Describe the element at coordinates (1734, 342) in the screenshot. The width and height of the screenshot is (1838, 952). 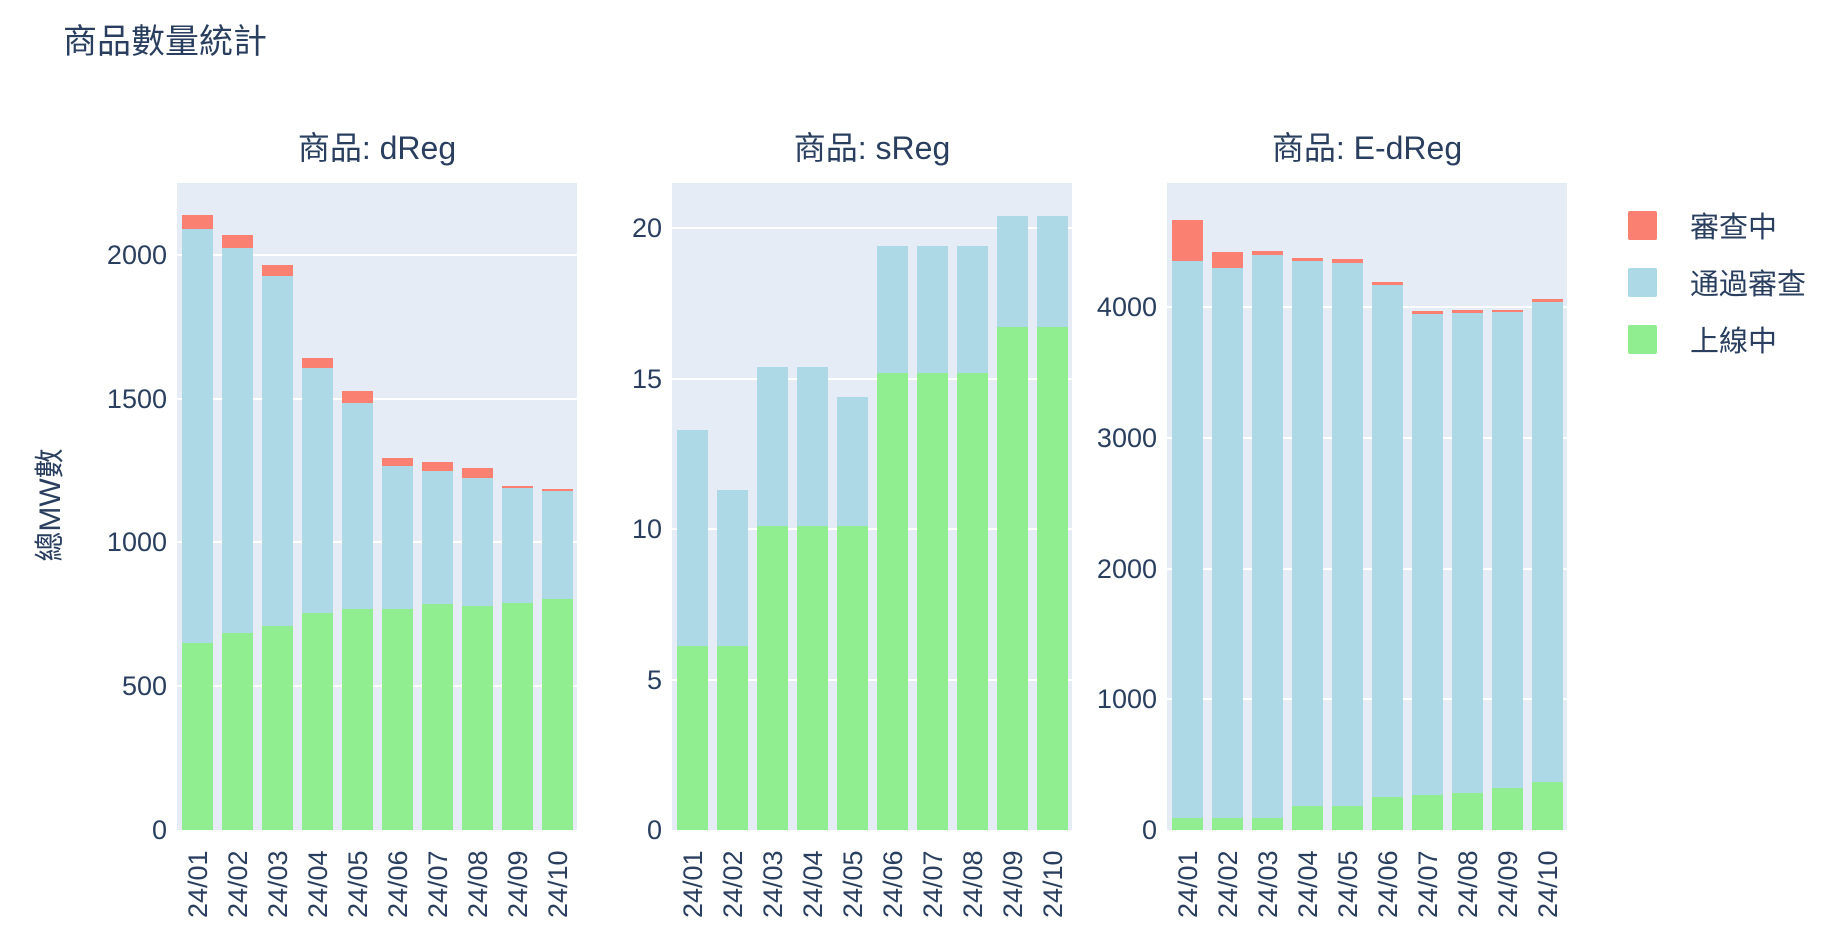
I see `legend-label: 上線中` at that location.